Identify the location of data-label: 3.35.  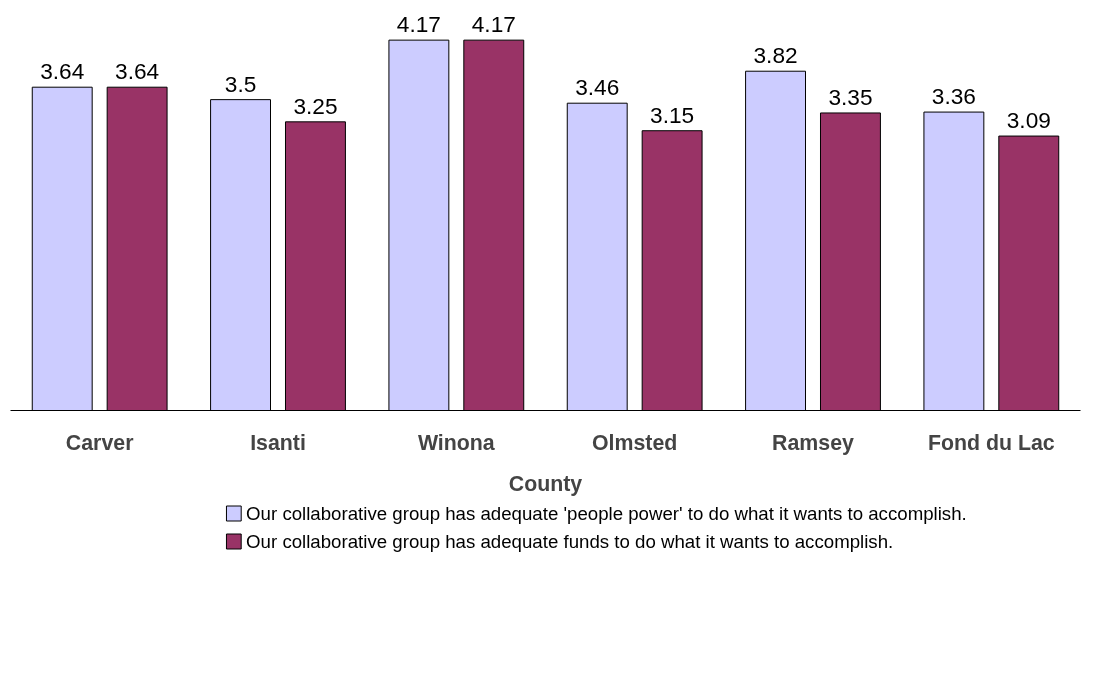
(850, 96).